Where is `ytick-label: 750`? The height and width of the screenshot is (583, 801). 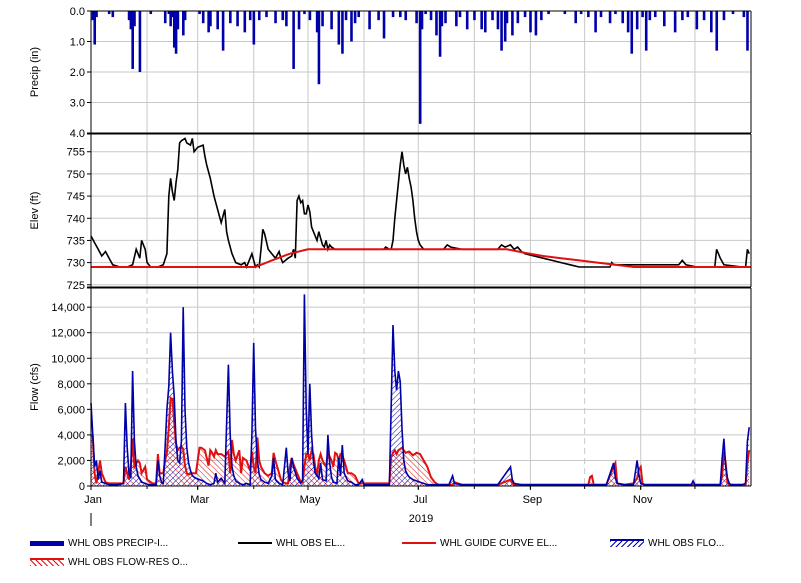
ytick-label: 750 is located at coordinates (76, 175).